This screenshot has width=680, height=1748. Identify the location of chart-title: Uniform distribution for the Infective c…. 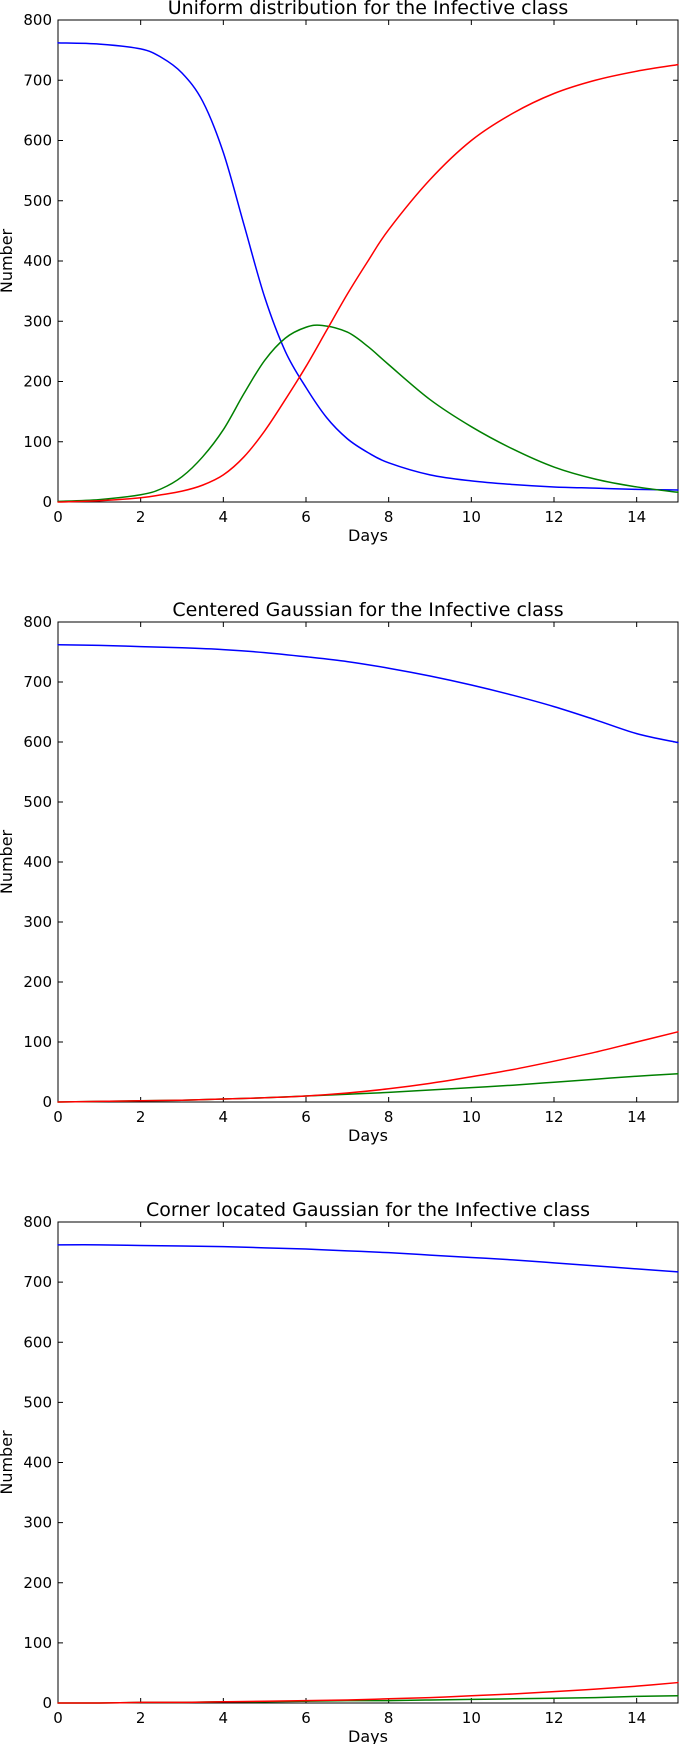
(368, 9).